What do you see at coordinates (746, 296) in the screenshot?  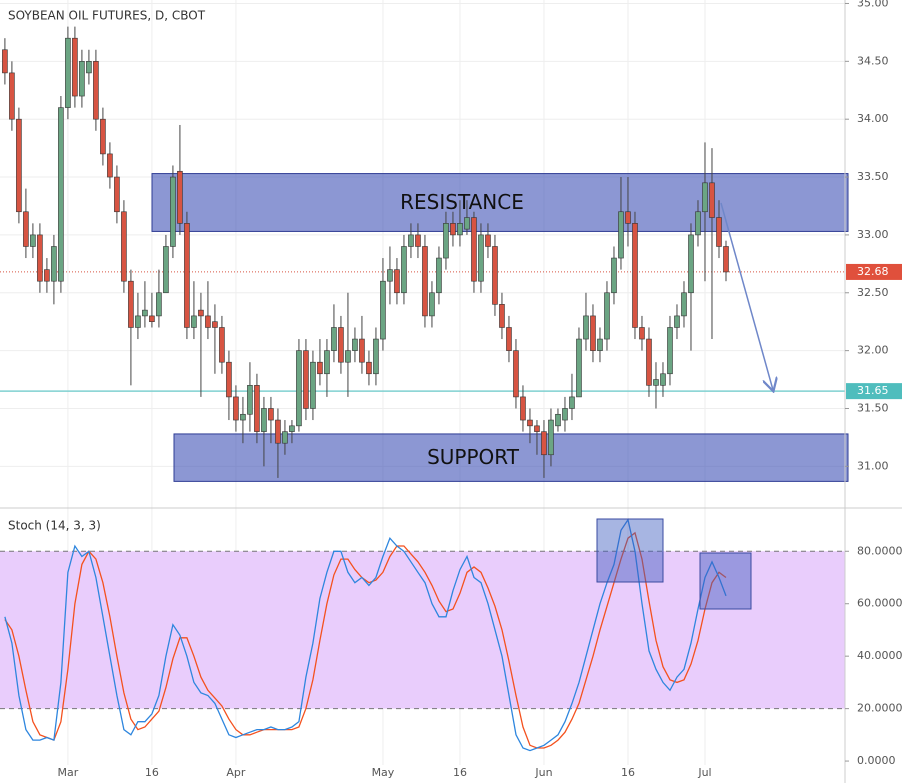 I see `arrow` at bounding box center [746, 296].